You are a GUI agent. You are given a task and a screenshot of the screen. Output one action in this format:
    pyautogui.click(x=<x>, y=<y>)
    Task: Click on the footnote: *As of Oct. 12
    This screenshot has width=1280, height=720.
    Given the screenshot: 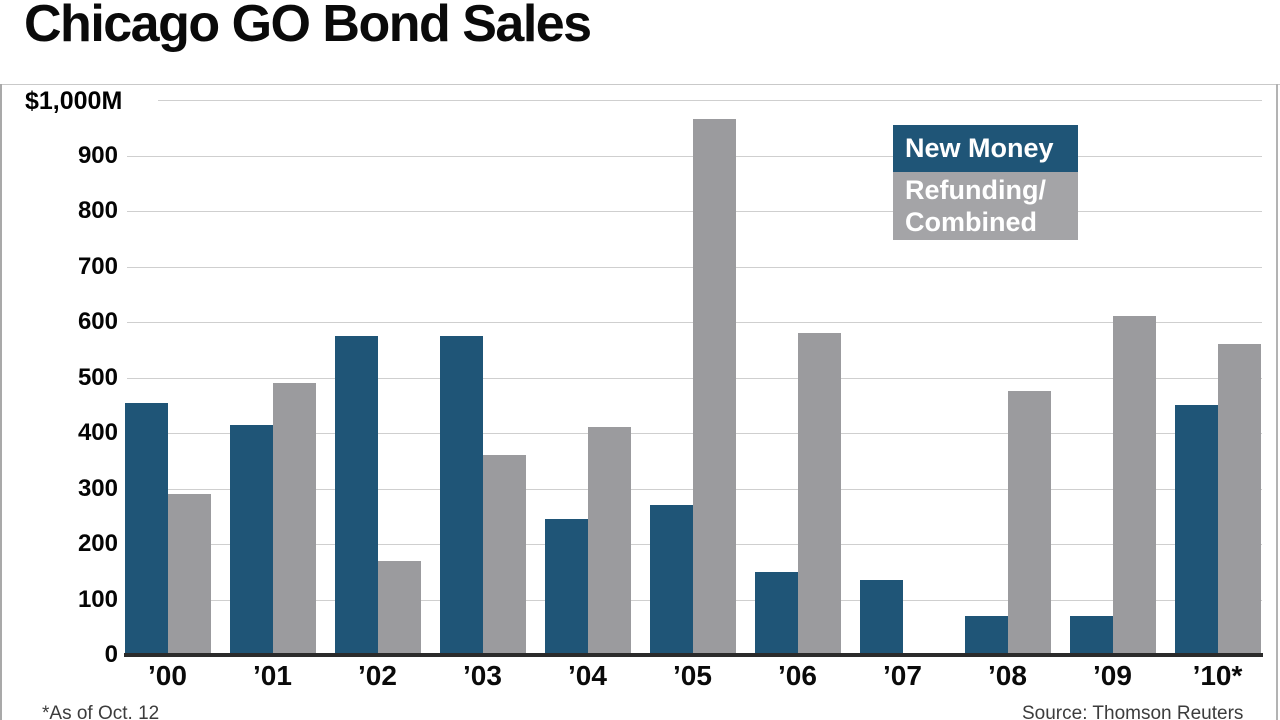 What is the action you would take?
    pyautogui.click(x=101, y=711)
    